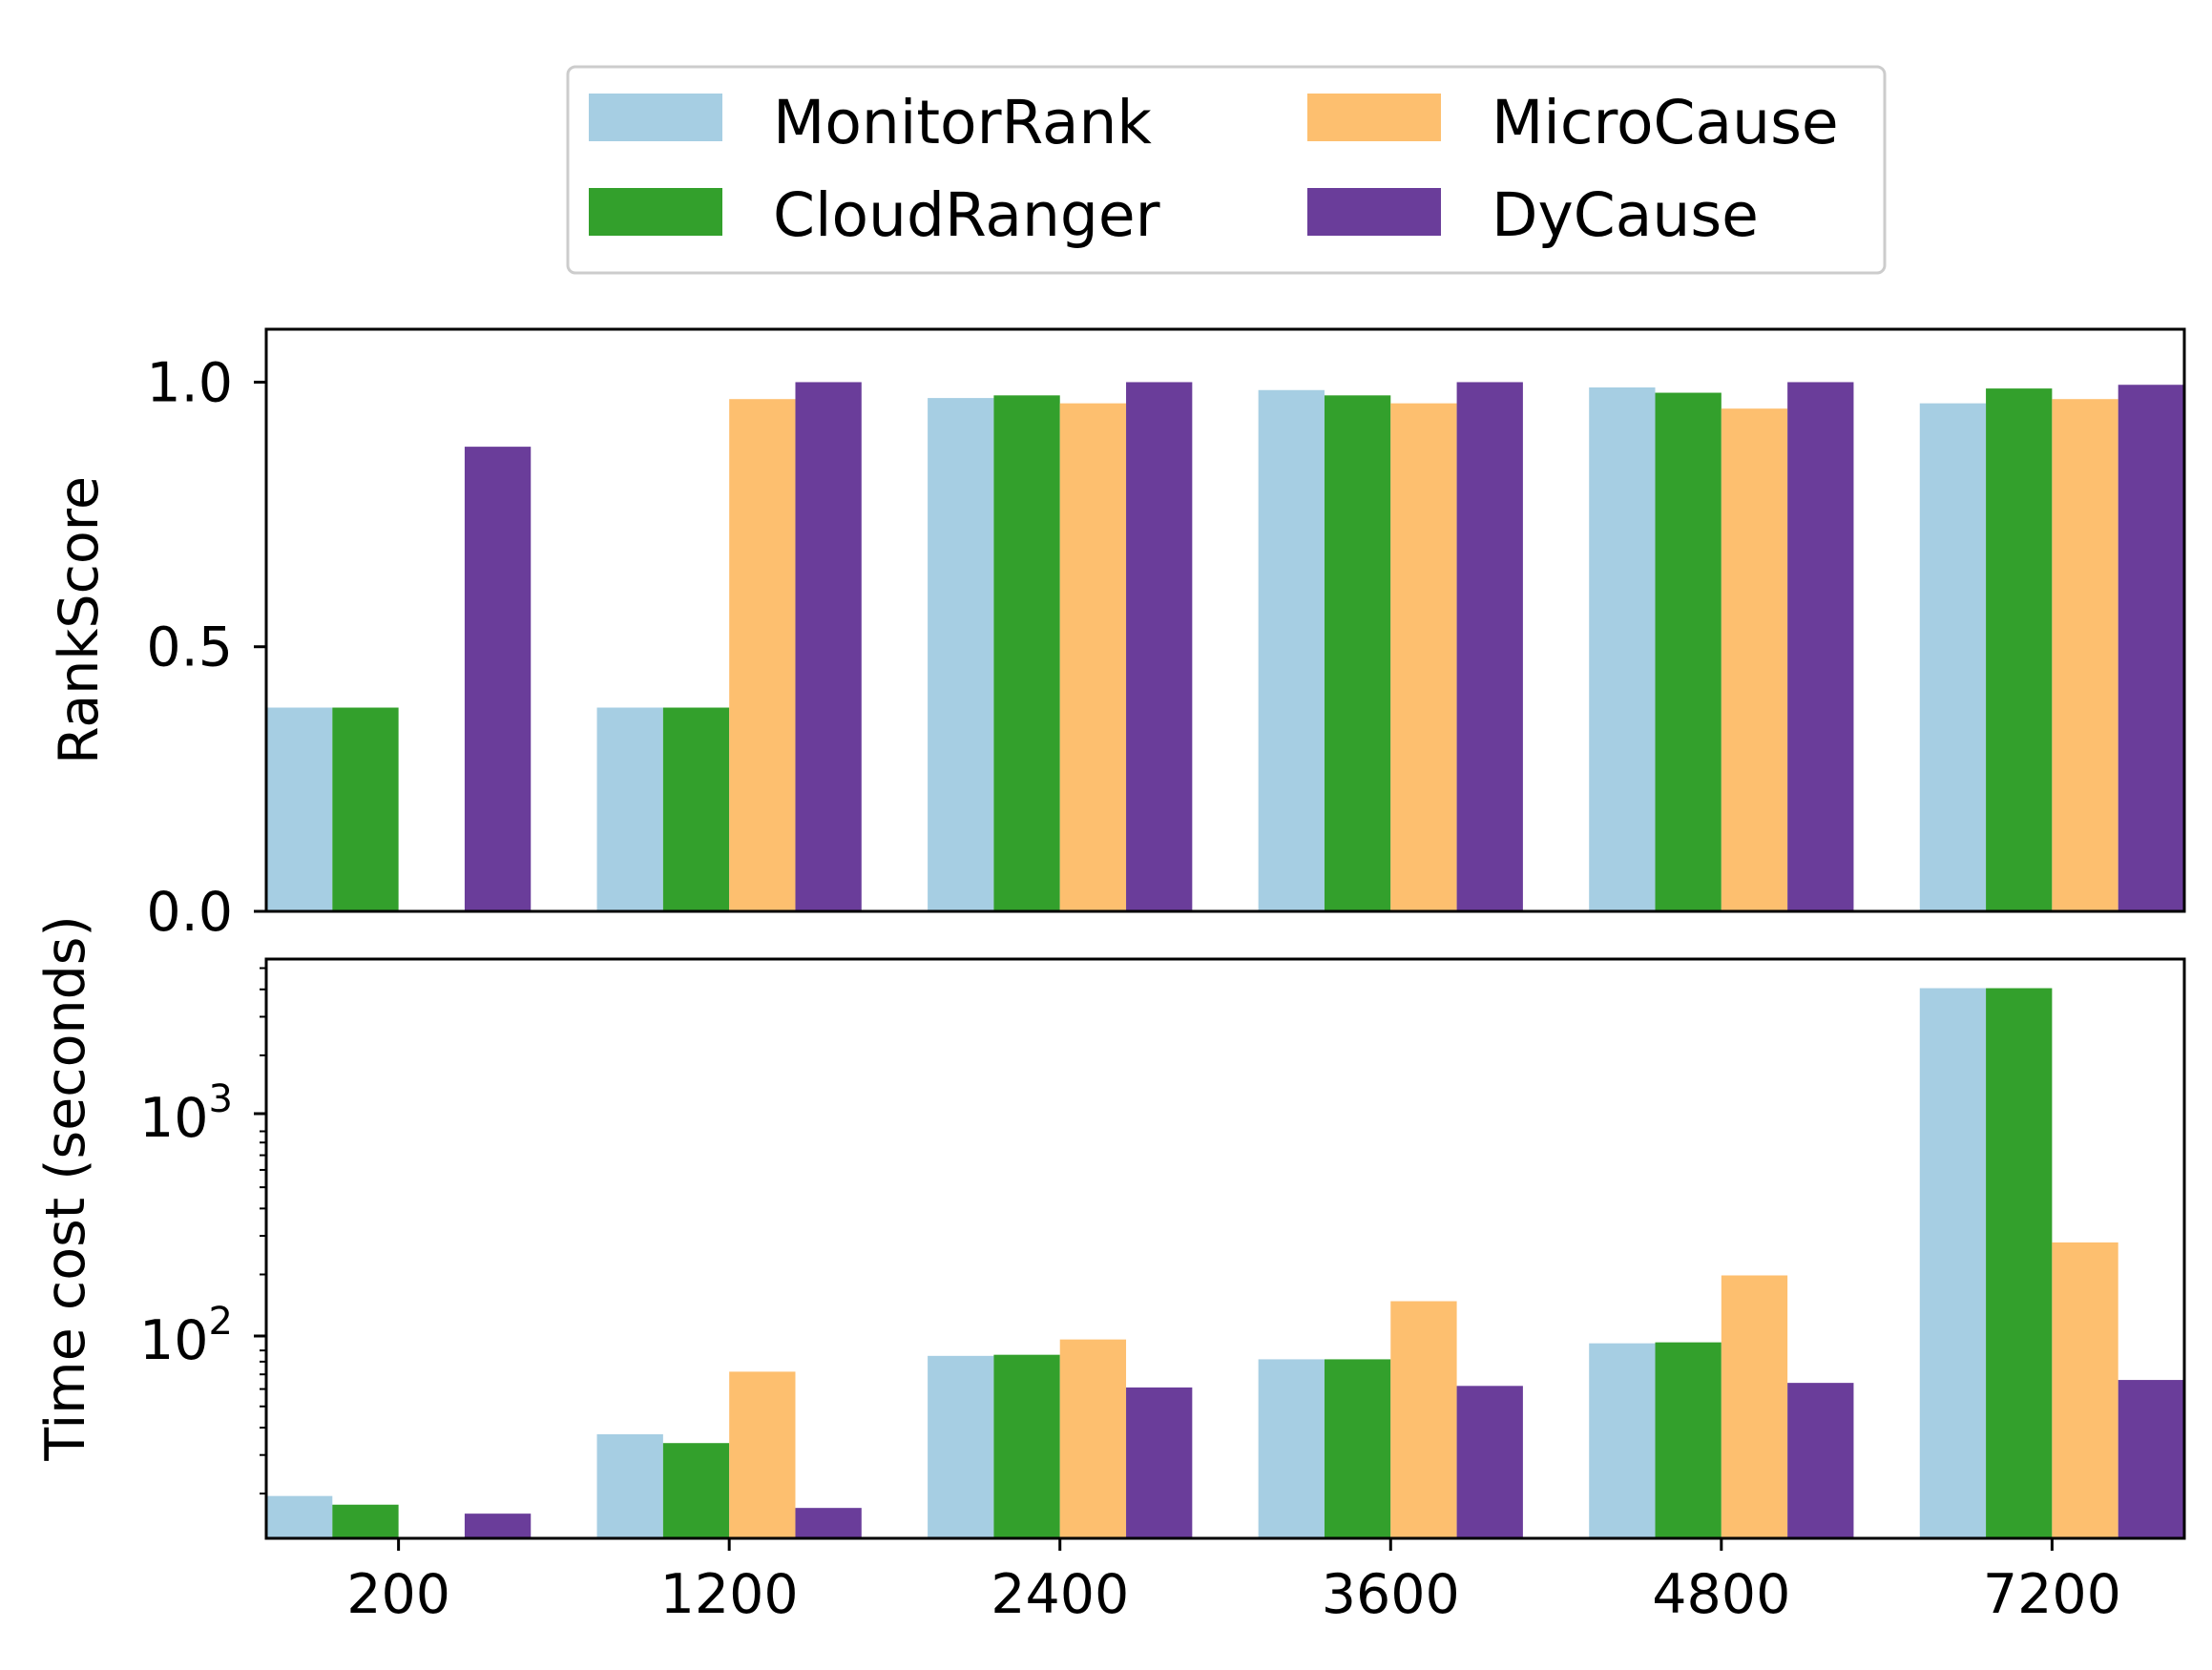  I want to click on tick-label-1000: 10³, so click(186, 1113).